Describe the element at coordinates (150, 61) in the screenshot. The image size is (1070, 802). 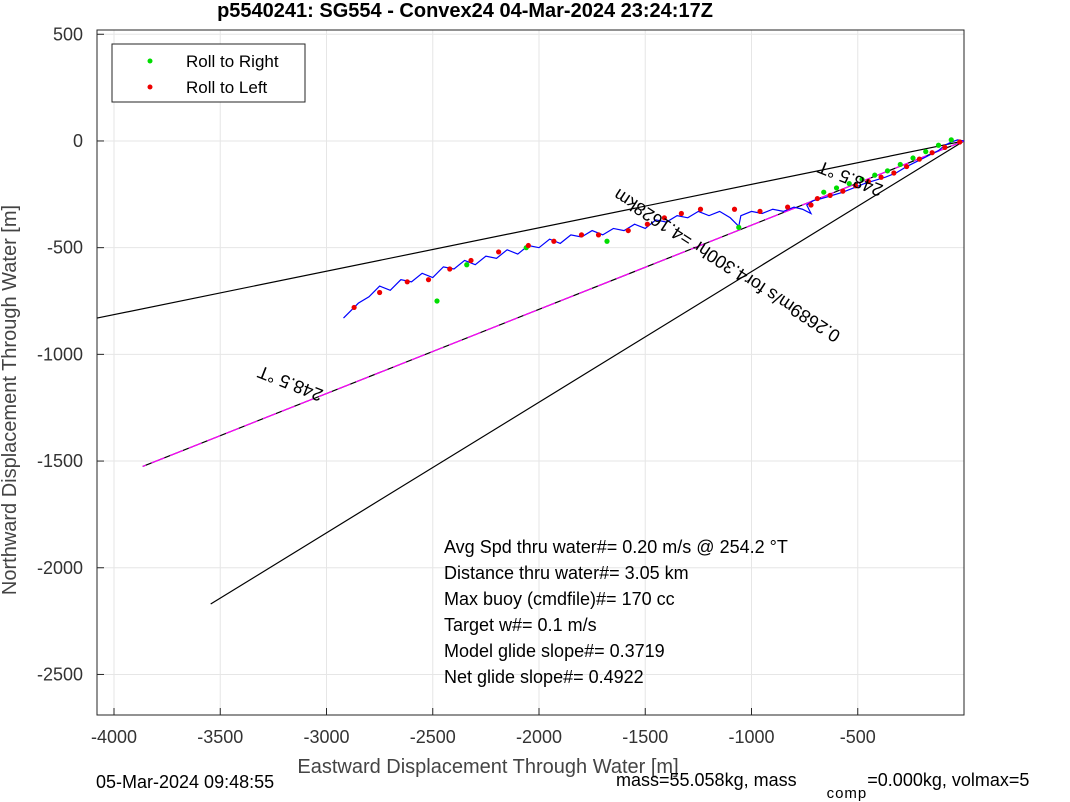
I see `legend-marker-roll-right` at that location.